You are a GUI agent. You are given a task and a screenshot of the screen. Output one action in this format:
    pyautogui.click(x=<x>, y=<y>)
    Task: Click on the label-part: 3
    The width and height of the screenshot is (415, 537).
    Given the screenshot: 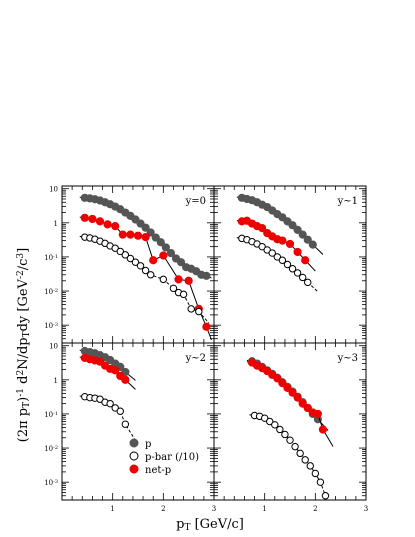 What is the action you would take?
    pyautogui.click(x=21, y=256)
    